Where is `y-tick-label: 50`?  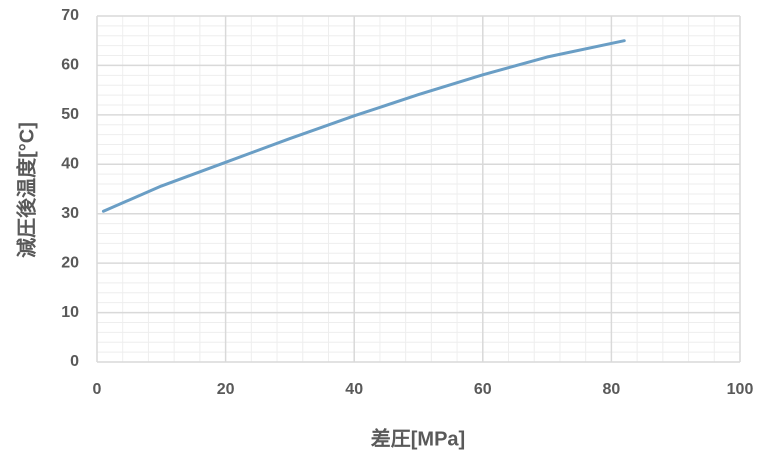 y-tick-label: 50 is located at coordinates (70, 114).